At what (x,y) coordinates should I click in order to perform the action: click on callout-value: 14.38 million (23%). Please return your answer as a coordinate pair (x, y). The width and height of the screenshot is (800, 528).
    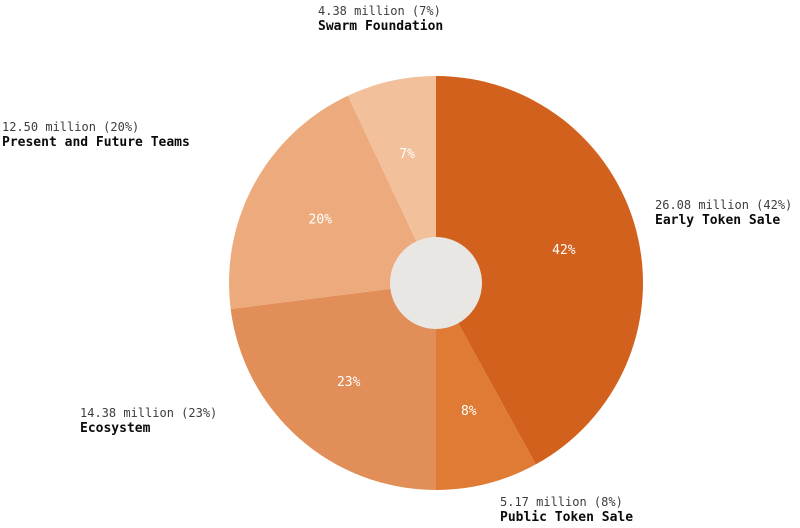
    Looking at the image, I should click on (149, 413).